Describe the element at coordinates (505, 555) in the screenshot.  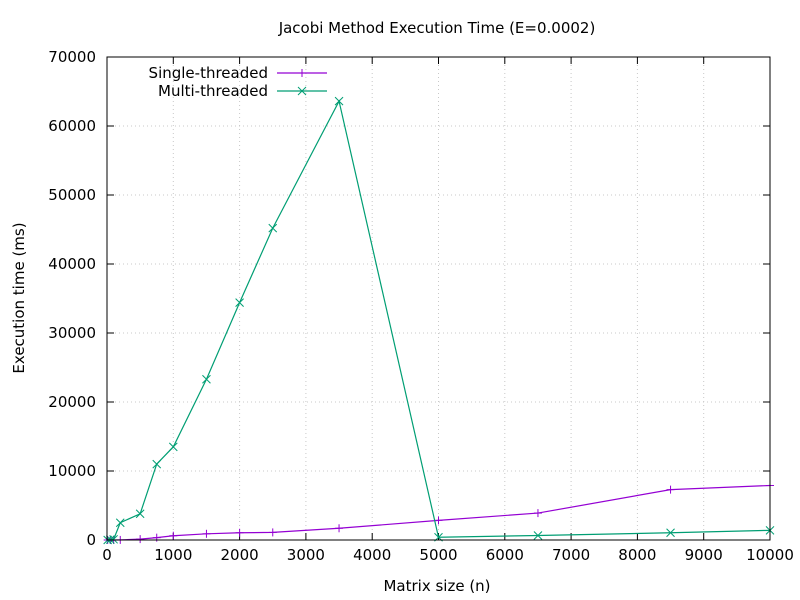
I see `x-tick-label: 6000` at that location.